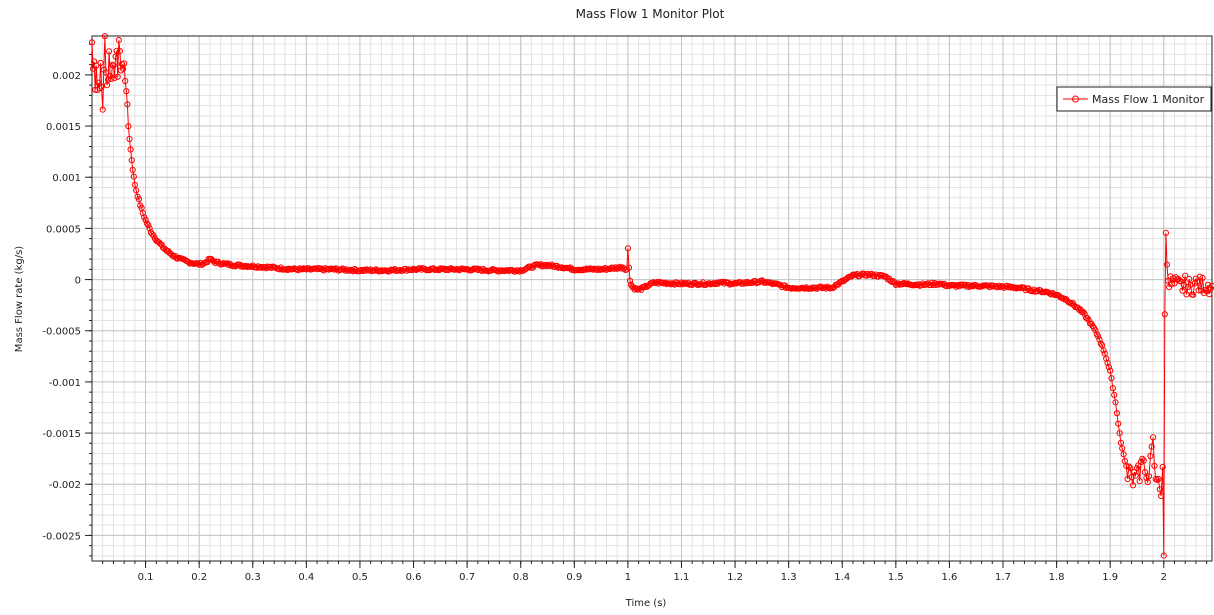  I want to click on x-tick-label: 0.6, so click(414, 577).